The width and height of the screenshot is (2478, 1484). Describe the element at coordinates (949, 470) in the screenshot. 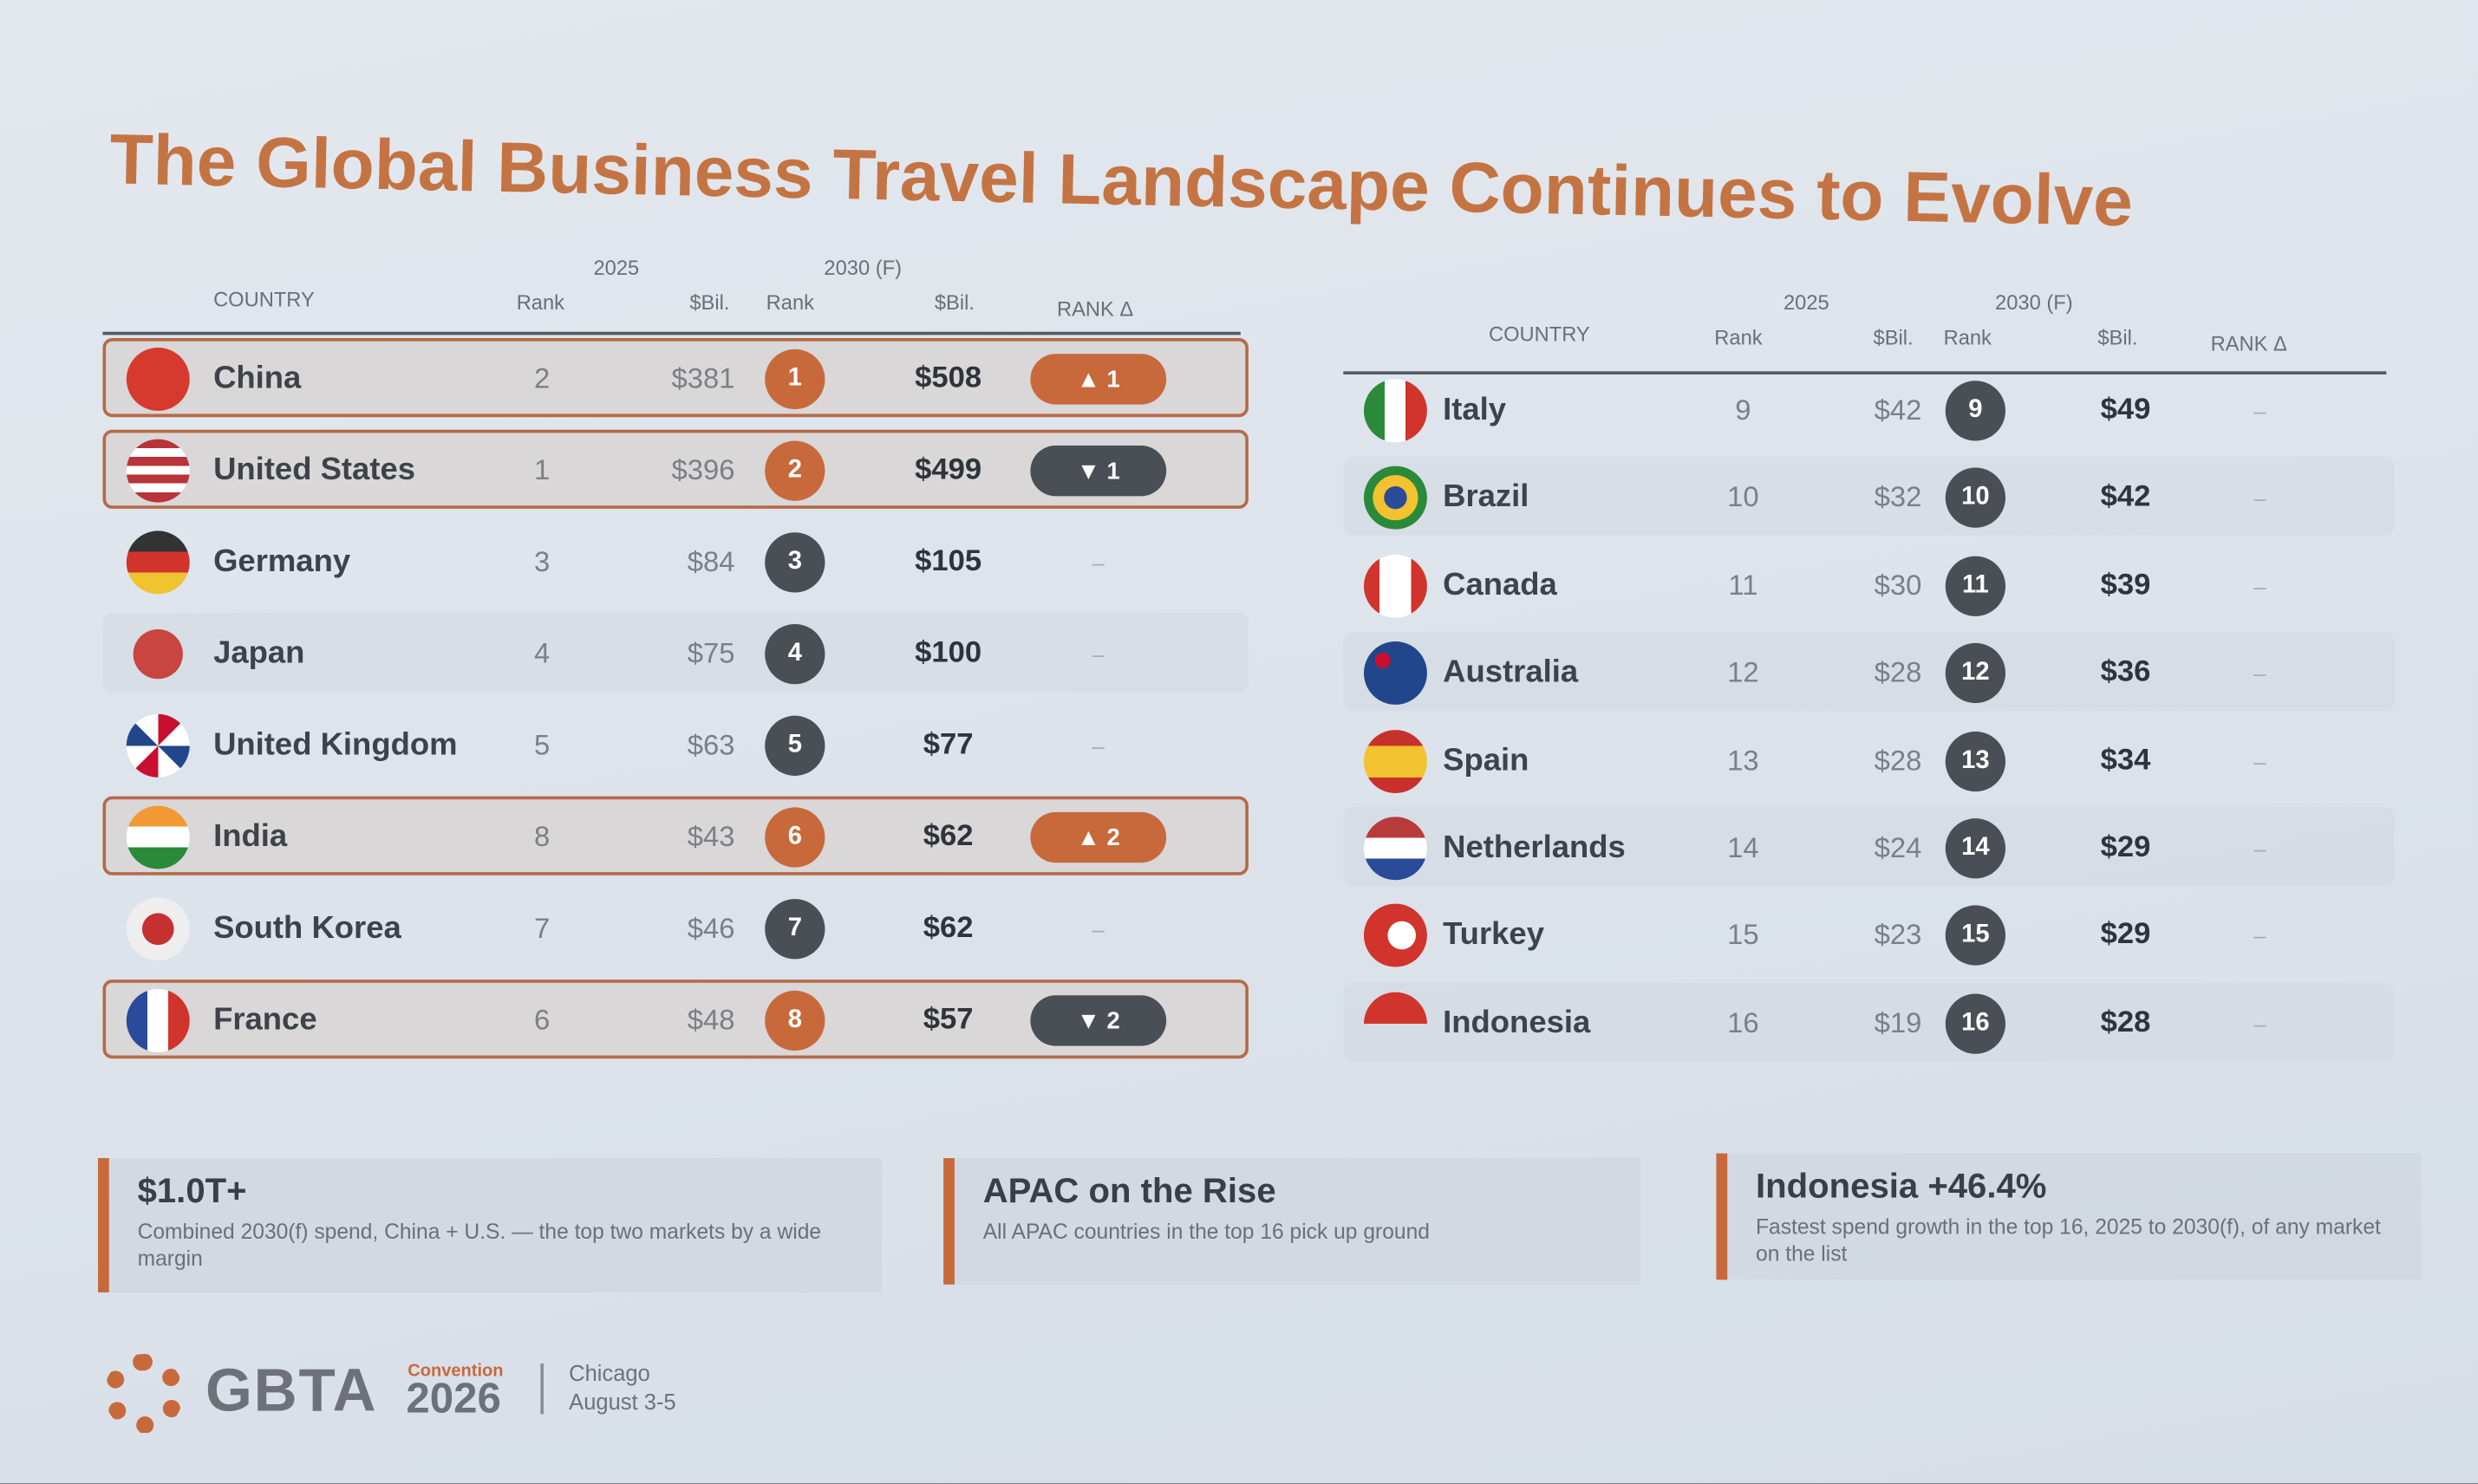

I see `spend-2030: $499` at that location.